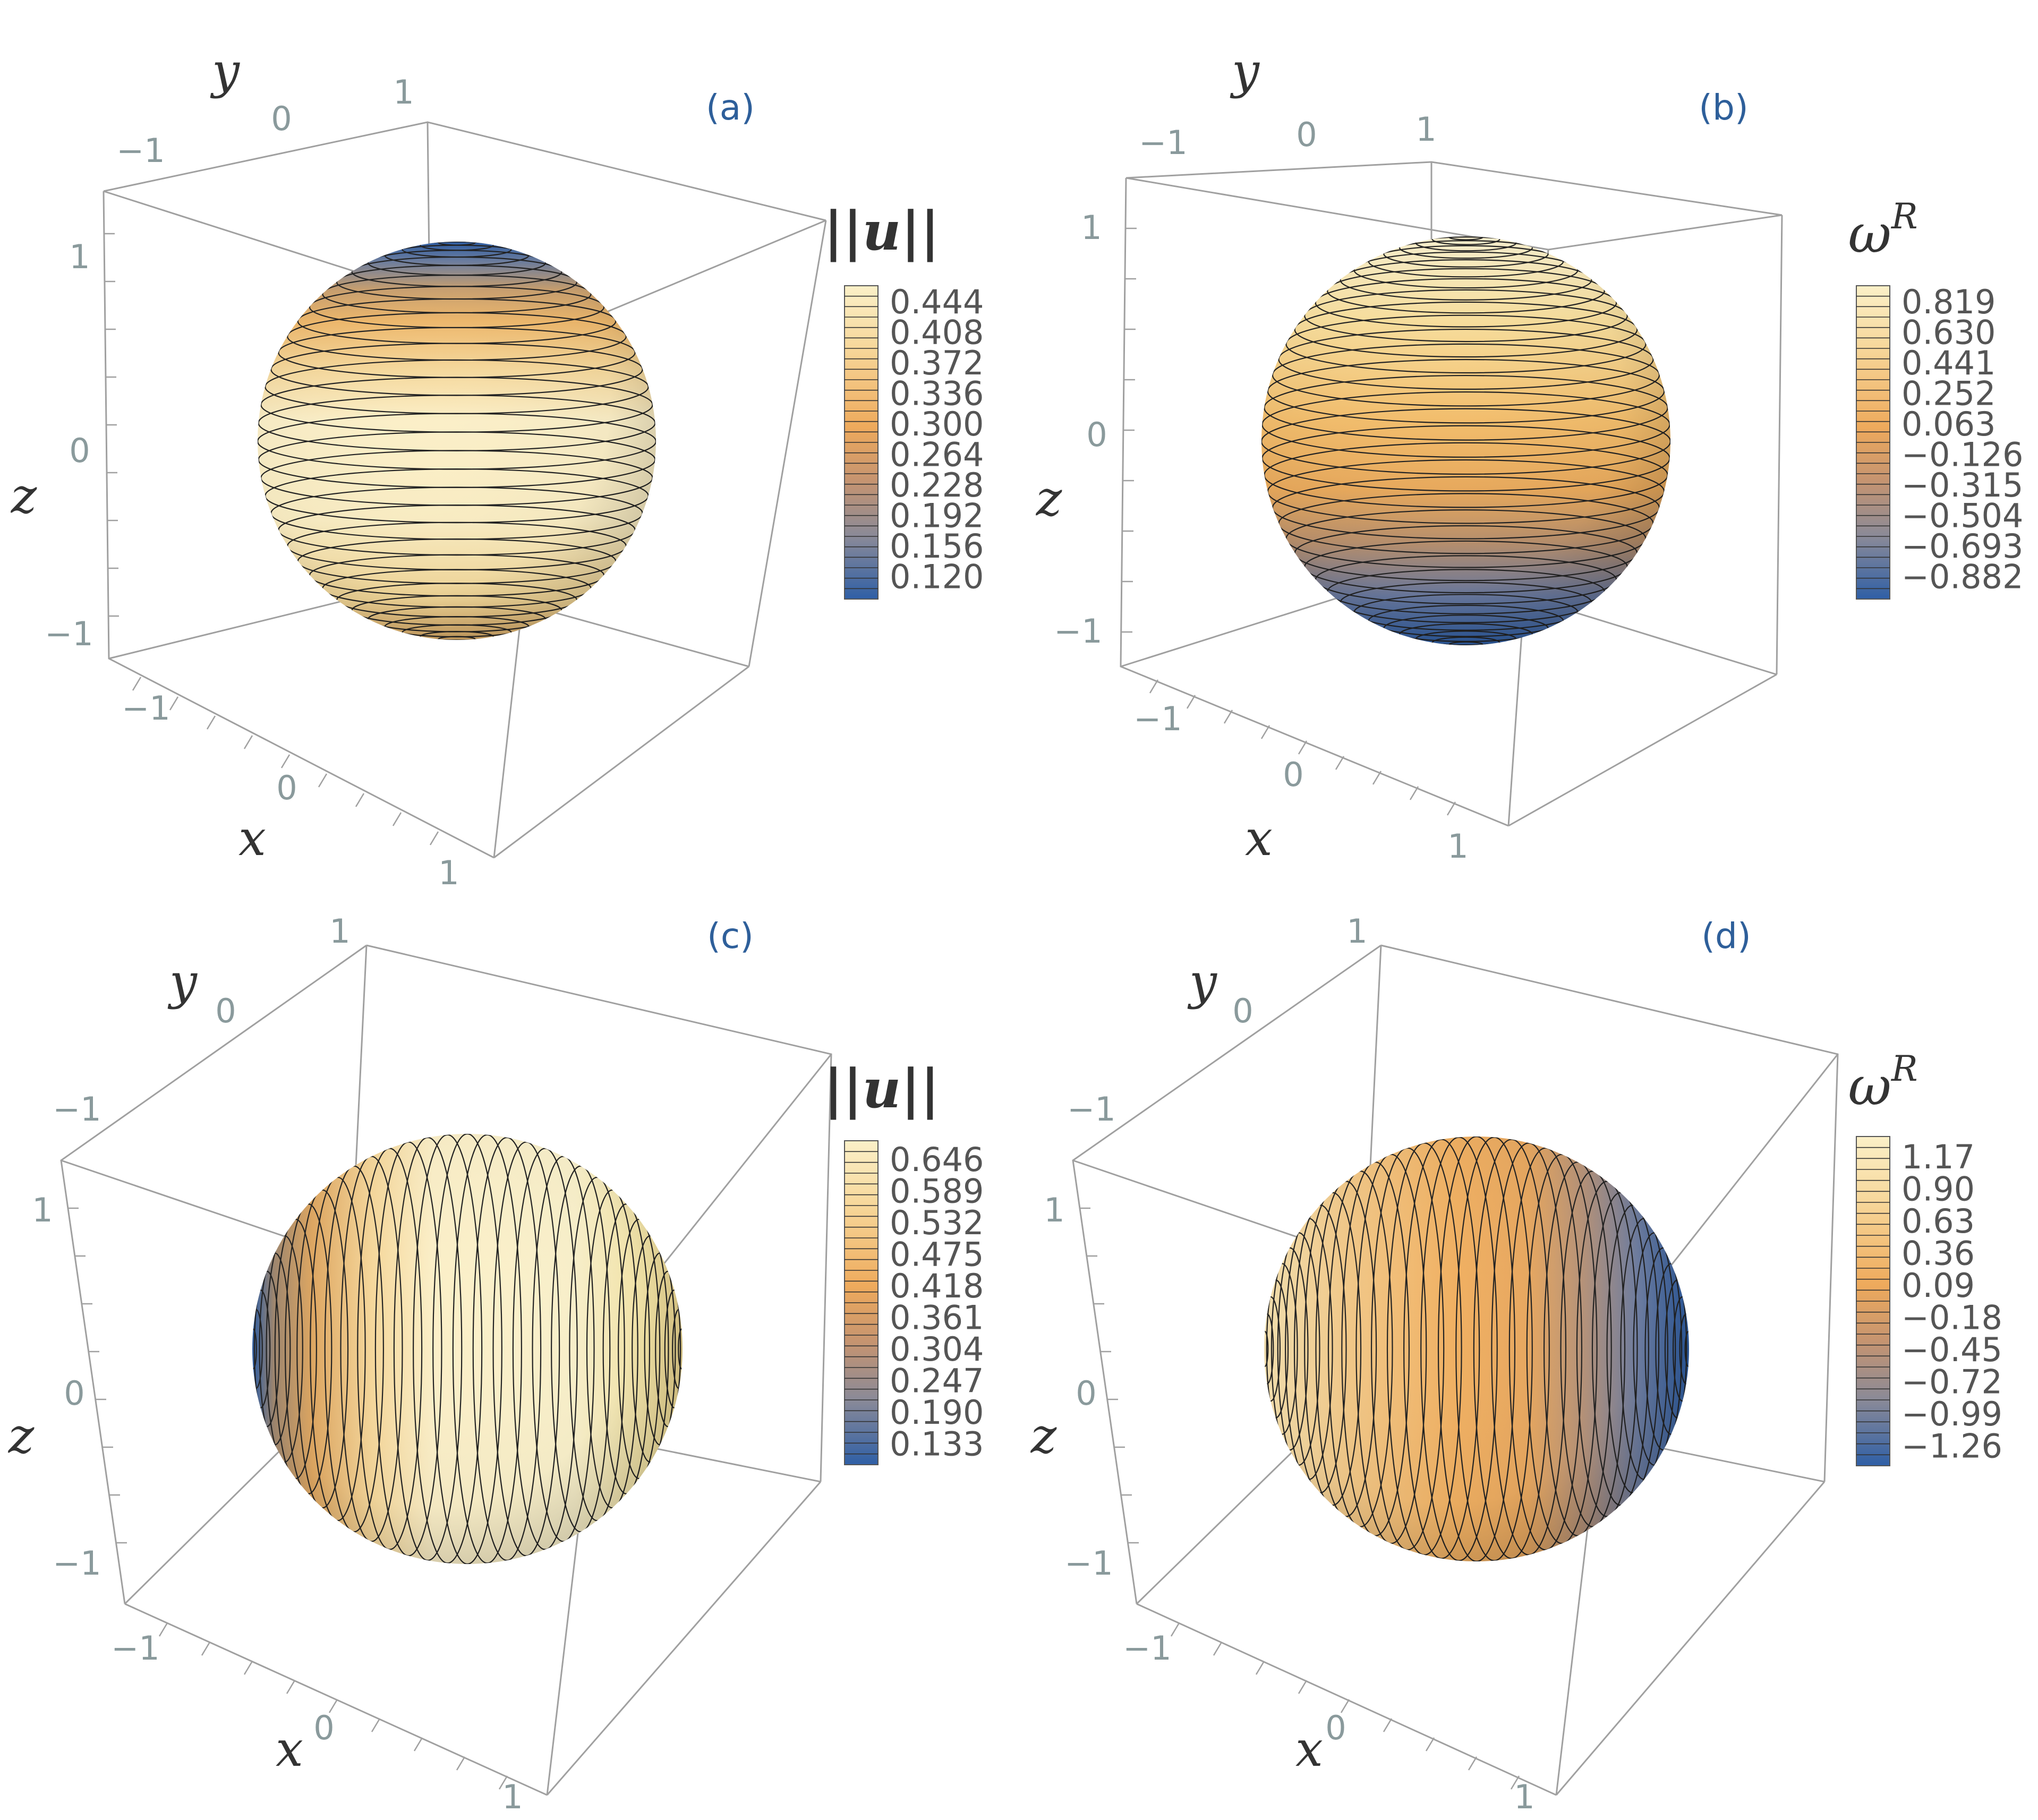  Describe the element at coordinates (79, 256) in the screenshot. I see `z-tick-label-a: 1` at that location.